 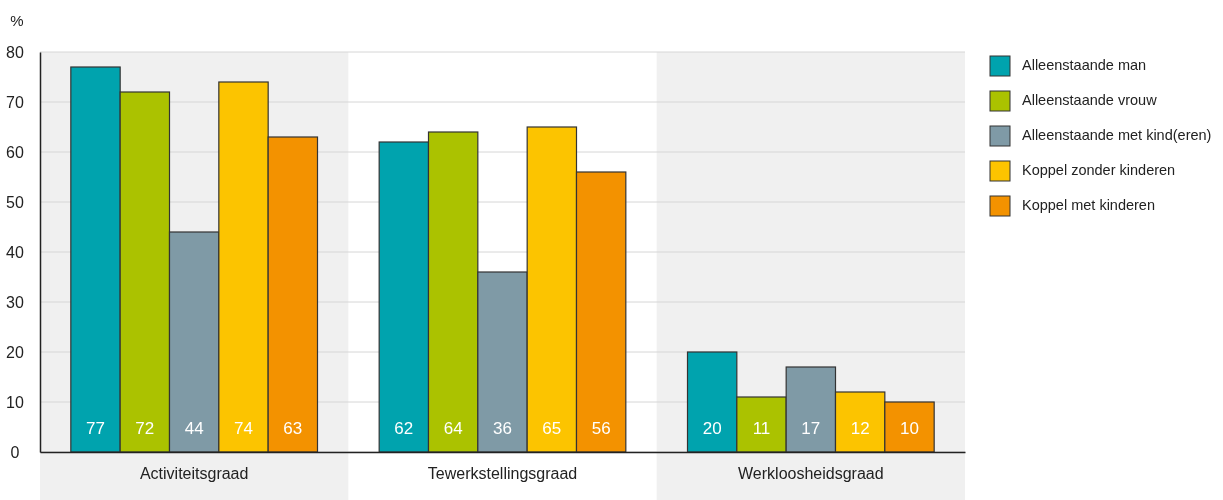 What do you see at coordinates (1090, 99) in the screenshot?
I see `legend-label: Alleenstaande vrouw` at bounding box center [1090, 99].